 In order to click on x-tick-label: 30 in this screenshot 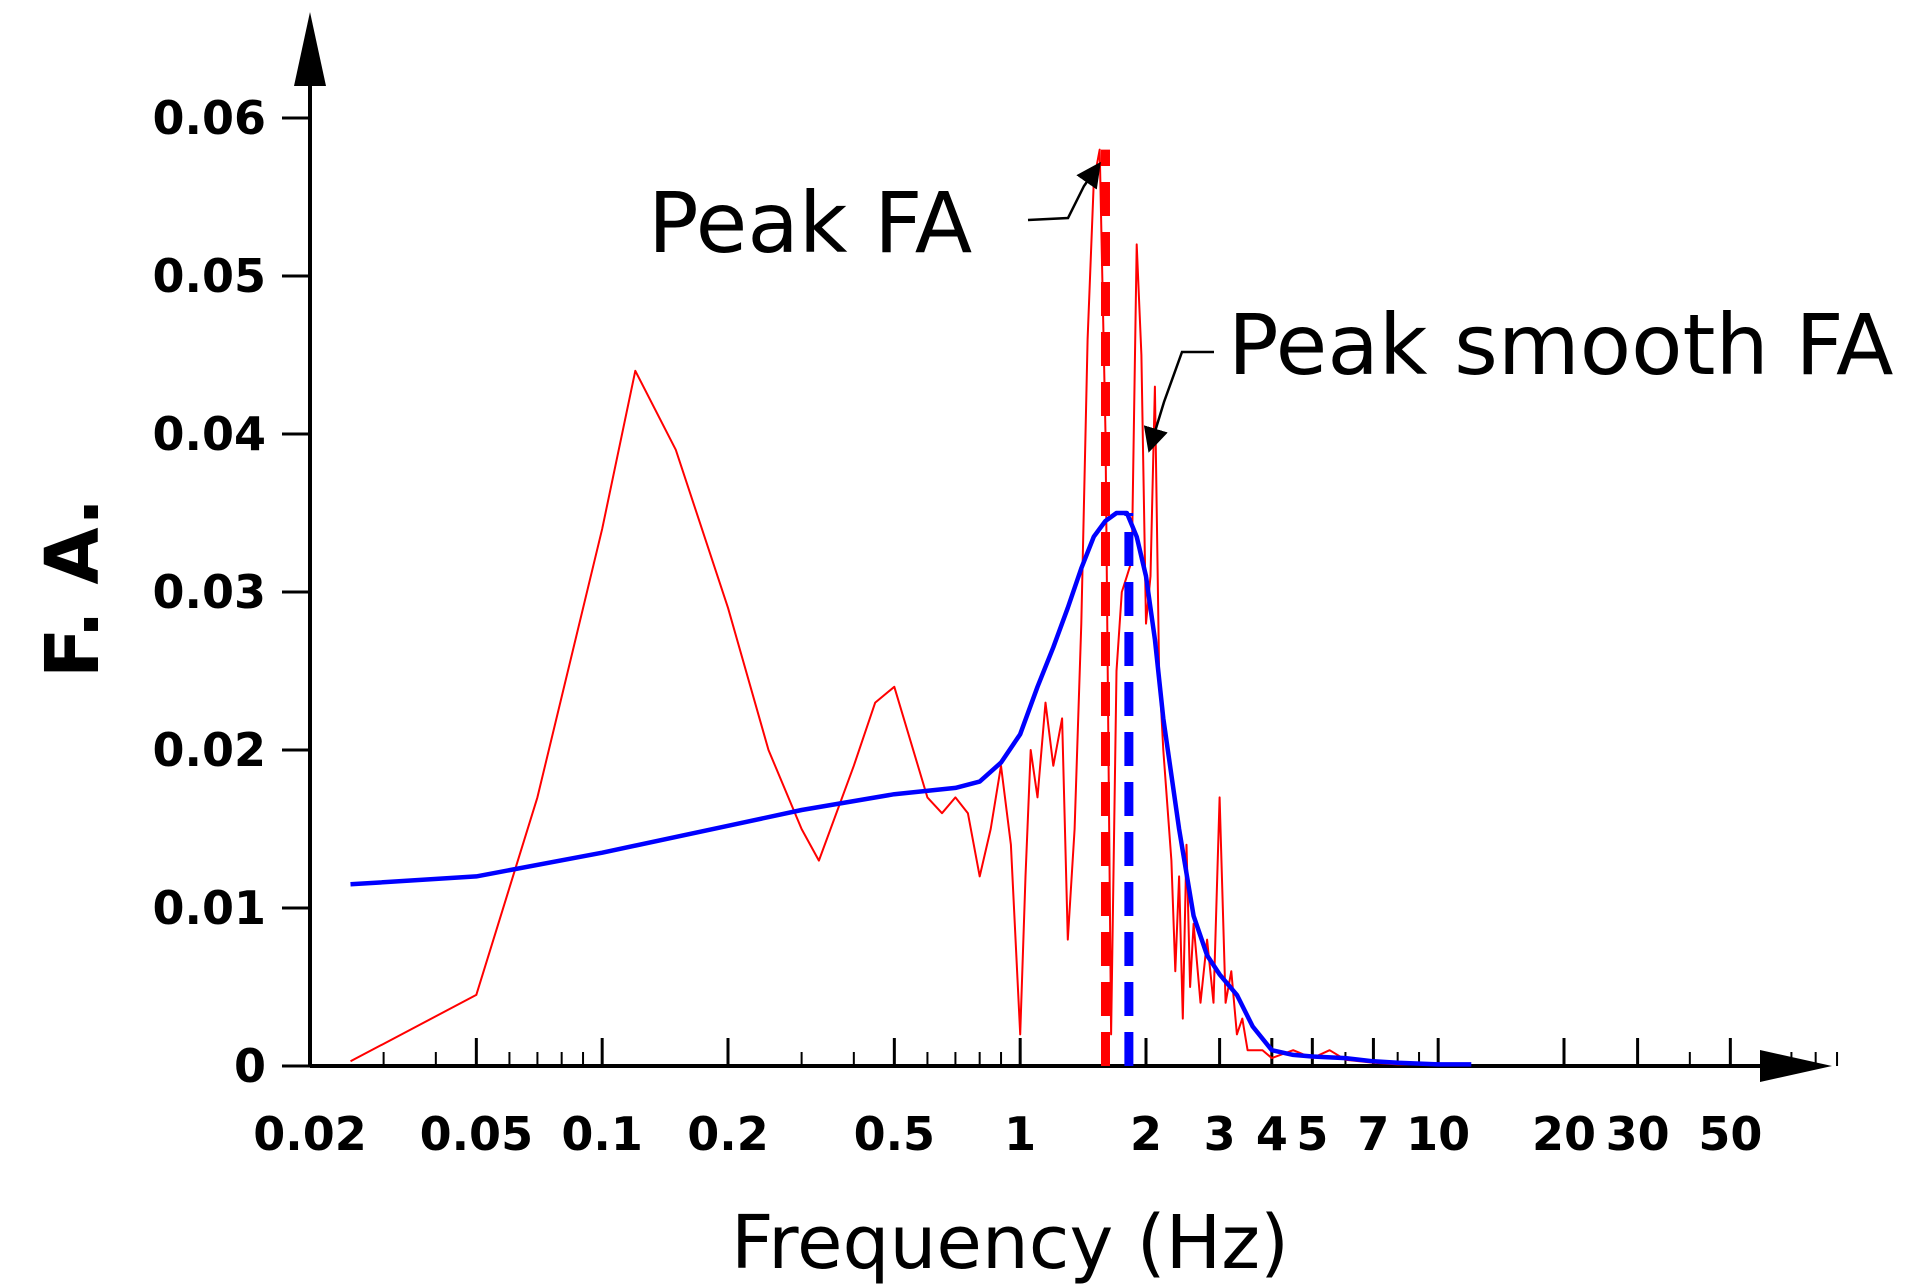, I will do `click(1638, 1134)`.